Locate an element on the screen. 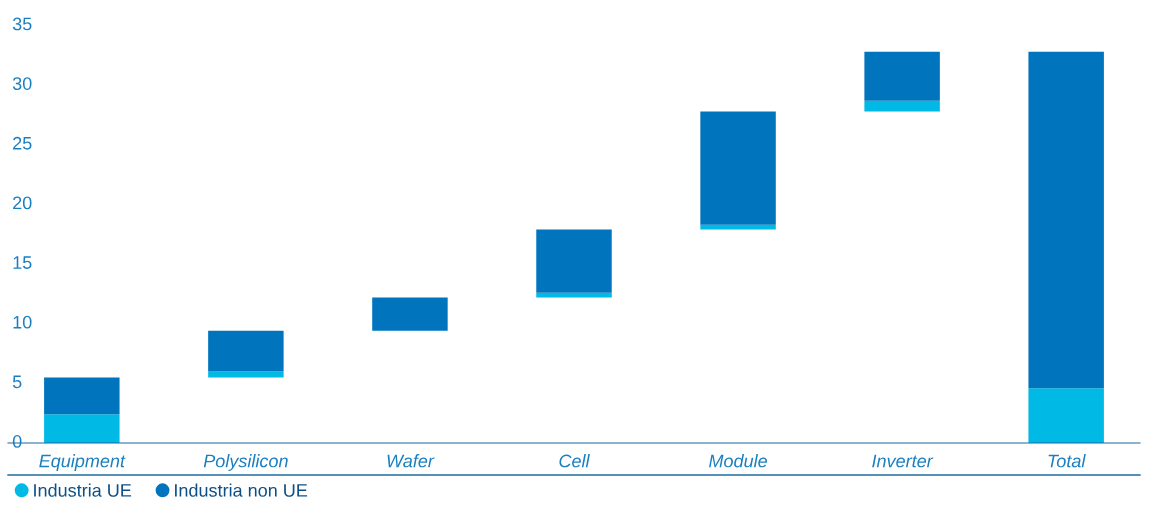 This screenshot has width=1150, height=513. x-tick-label: Polysilicon is located at coordinates (245, 462).